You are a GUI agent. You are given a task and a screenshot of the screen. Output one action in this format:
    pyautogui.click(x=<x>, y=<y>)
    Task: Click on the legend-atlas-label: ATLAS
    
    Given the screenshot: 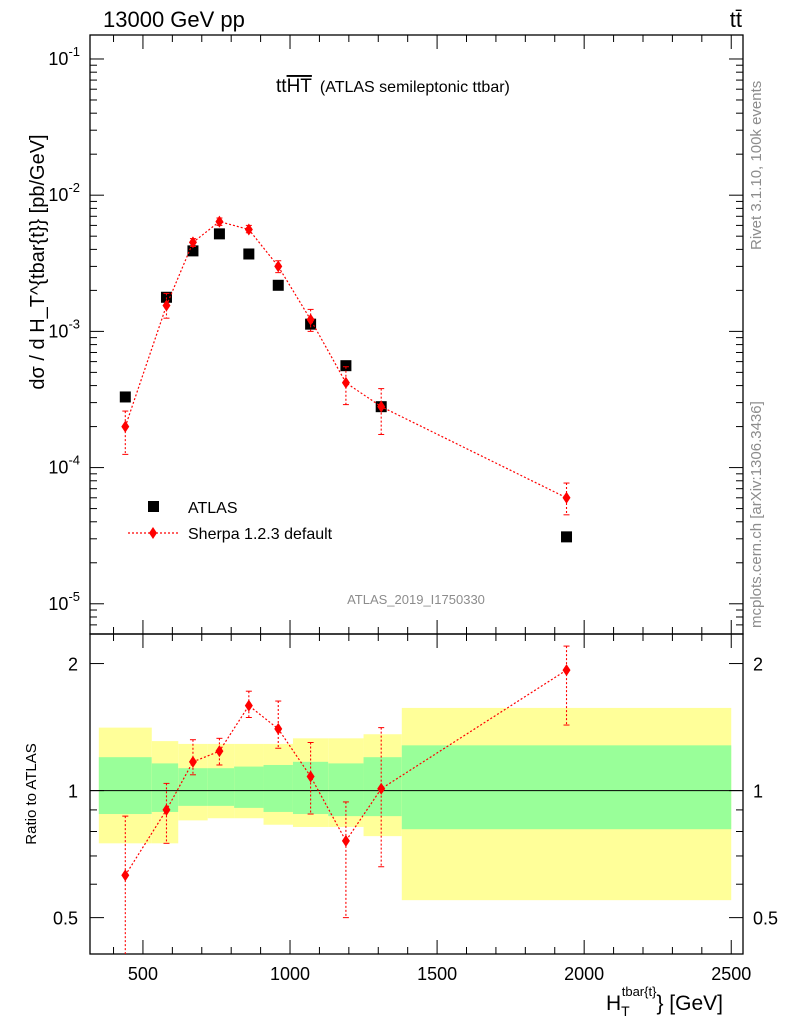 What is the action you would take?
    pyautogui.click(x=213, y=508)
    